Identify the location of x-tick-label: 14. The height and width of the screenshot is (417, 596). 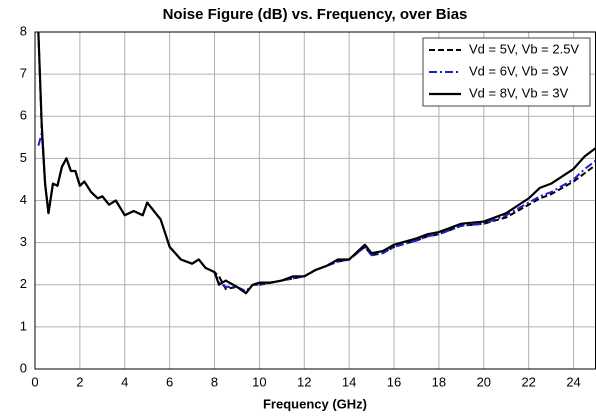
(349, 381).